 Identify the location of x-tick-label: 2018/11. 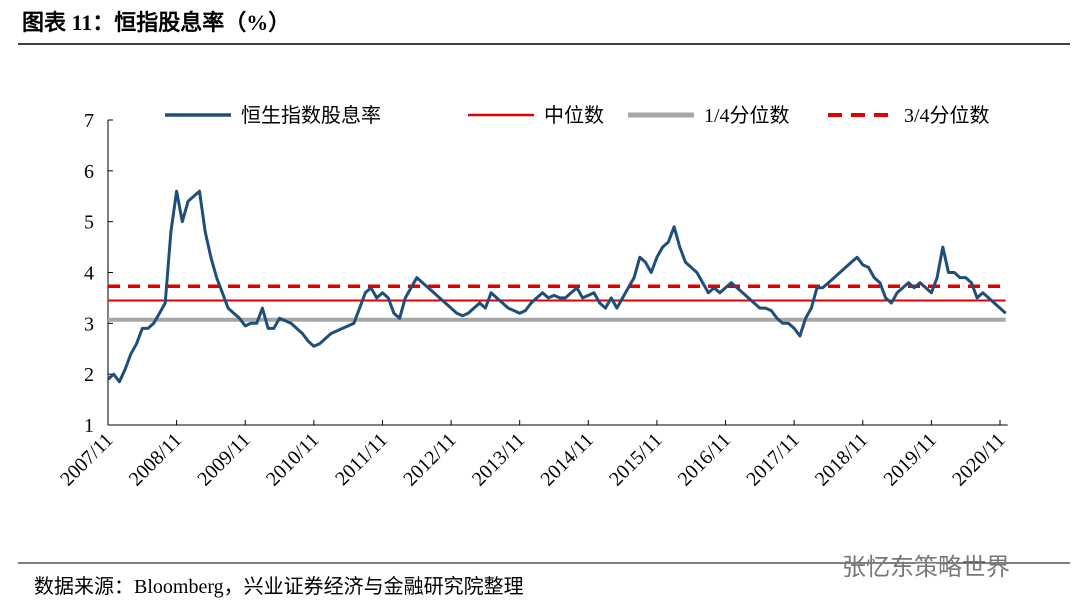
(841, 459).